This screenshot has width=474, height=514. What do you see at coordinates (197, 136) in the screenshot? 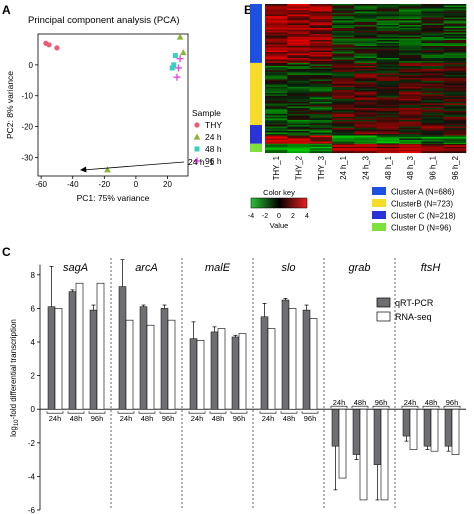
I see `legend-marker-triangle` at bounding box center [197, 136].